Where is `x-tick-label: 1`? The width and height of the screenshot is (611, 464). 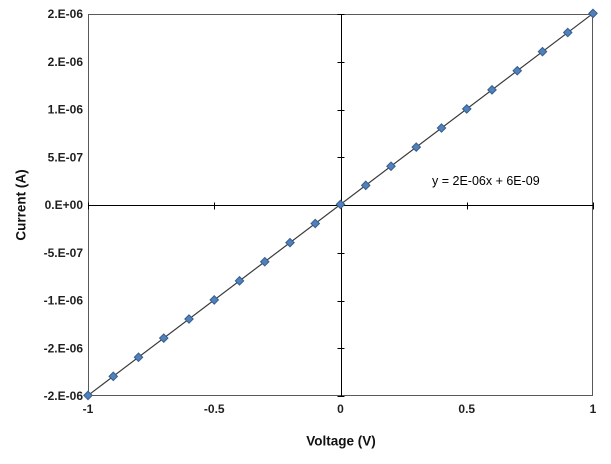
x-tick-label: 1 is located at coordinates (593, 409).